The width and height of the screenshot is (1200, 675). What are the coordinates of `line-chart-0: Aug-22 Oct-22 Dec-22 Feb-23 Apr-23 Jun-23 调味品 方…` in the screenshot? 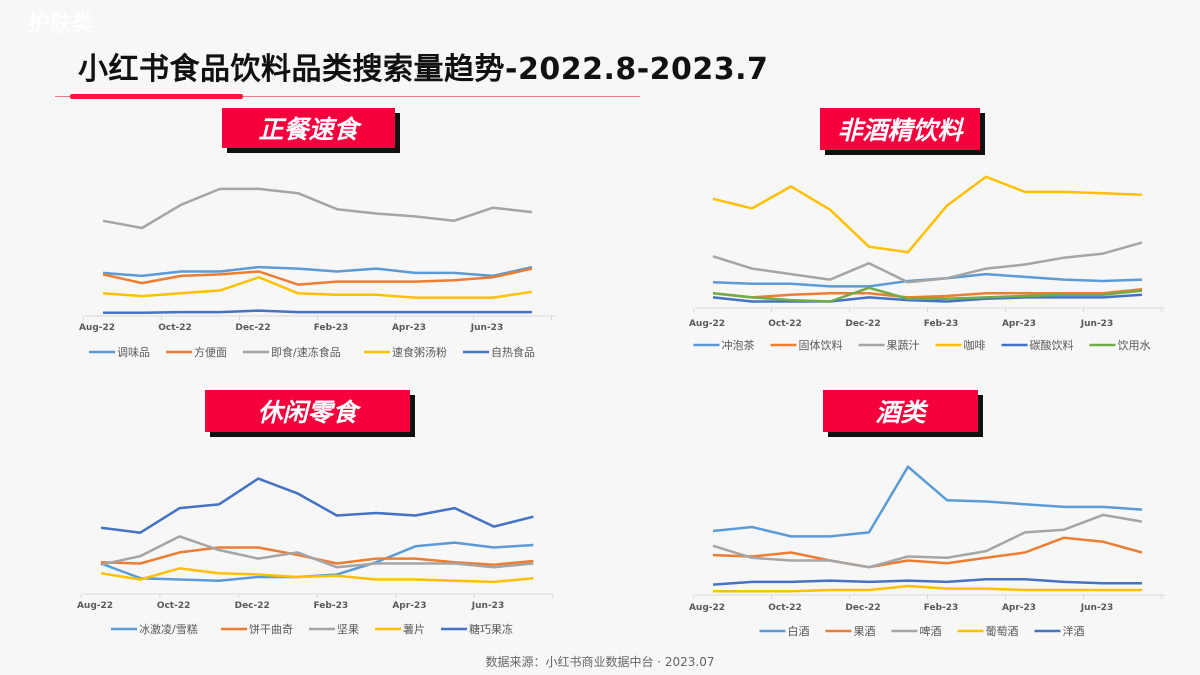 It's located at (317, 273).